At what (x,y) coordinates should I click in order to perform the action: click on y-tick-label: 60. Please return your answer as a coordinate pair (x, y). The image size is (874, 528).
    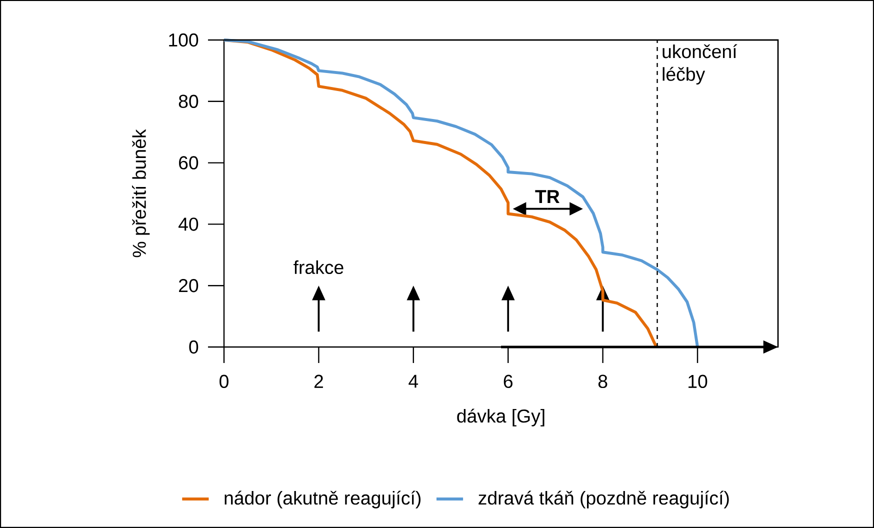
    Looking at the image, I should click on (188, 163).